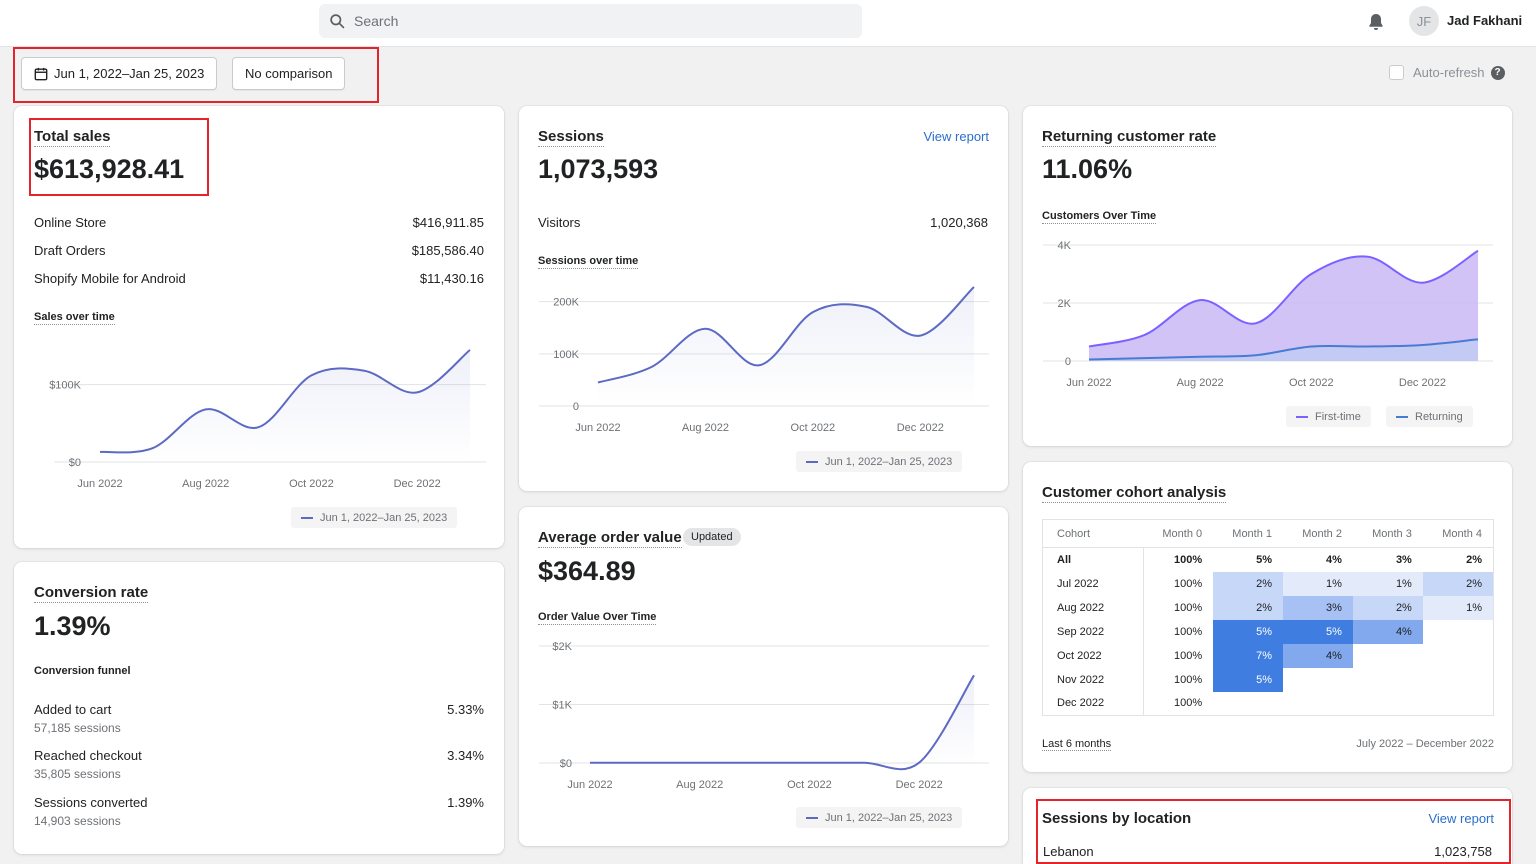  I want to click on conversion-title: Conversion rate, so click(91, 593).